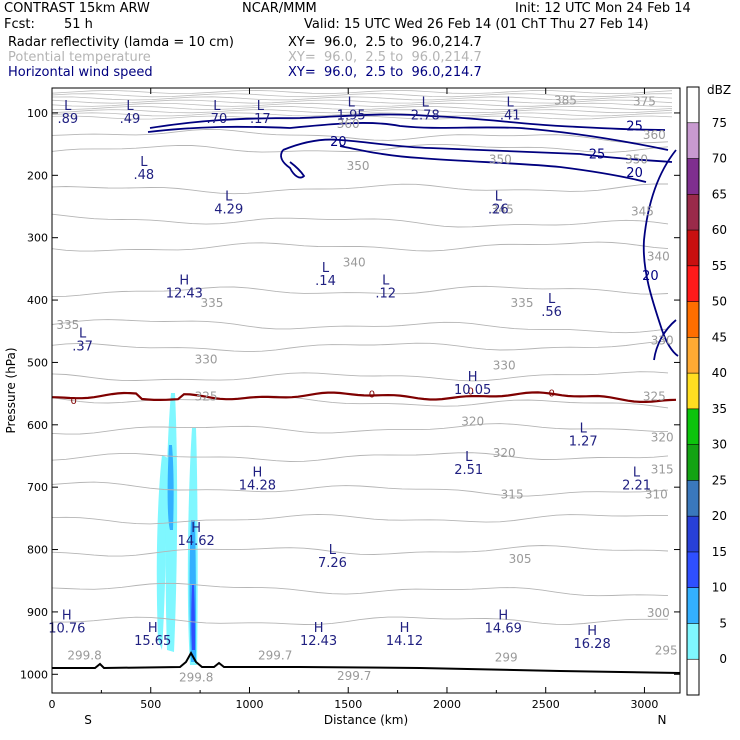 The height and width of the screenshot is (740, 740). Describe the element at coordinates (67, 119) in the screenshot. I see `extremum-value: .89` at that location.